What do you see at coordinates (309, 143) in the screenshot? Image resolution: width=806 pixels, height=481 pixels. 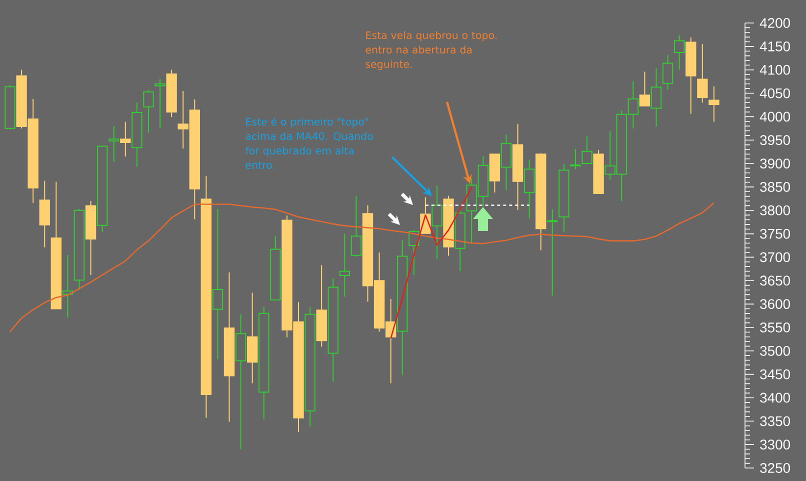 I see `annotation: Este é o primeiro "topo" acima da MA40. Quando for quebrado em alta entro.` at bounding box center [309, 143].